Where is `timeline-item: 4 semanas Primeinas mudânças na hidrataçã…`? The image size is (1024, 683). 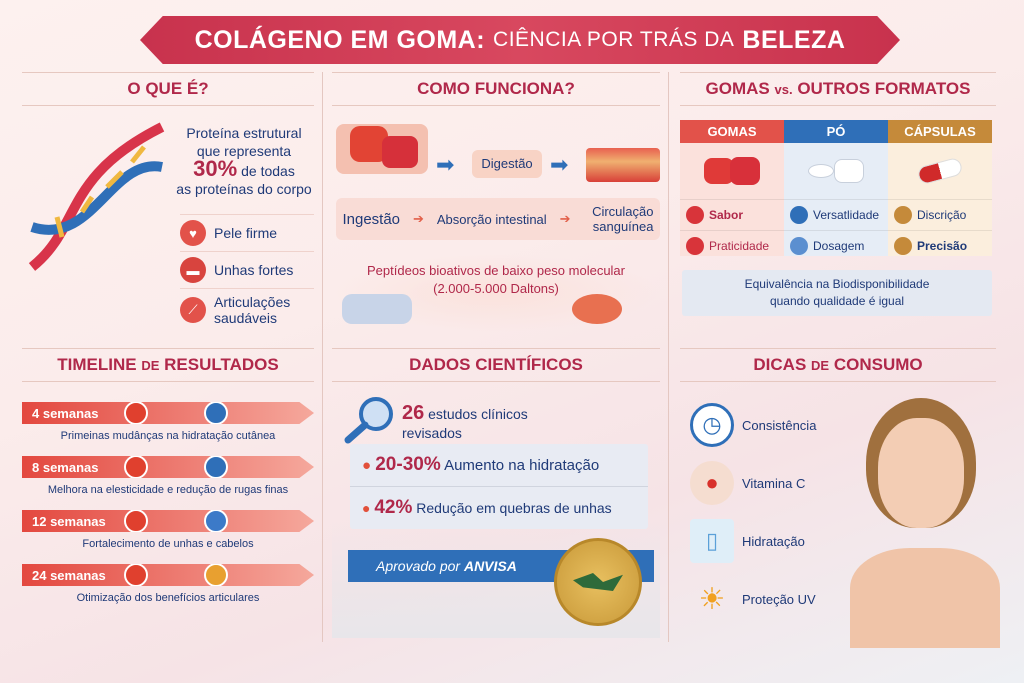
timeline-item: 4 semanas Primeinas mudânças na hidrataçã… is located at coordinates (168, 422).